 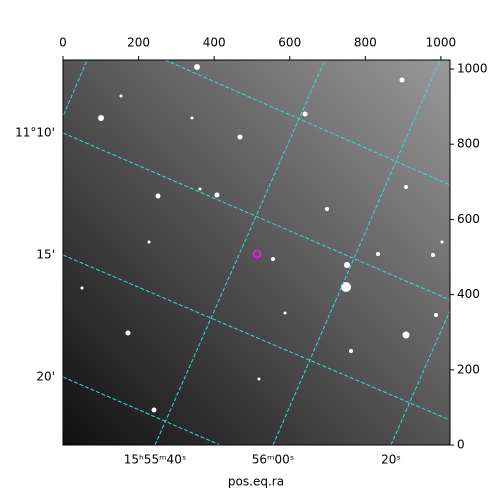 I want to click on y-tick-label: 800, so click(x=468, y=144).